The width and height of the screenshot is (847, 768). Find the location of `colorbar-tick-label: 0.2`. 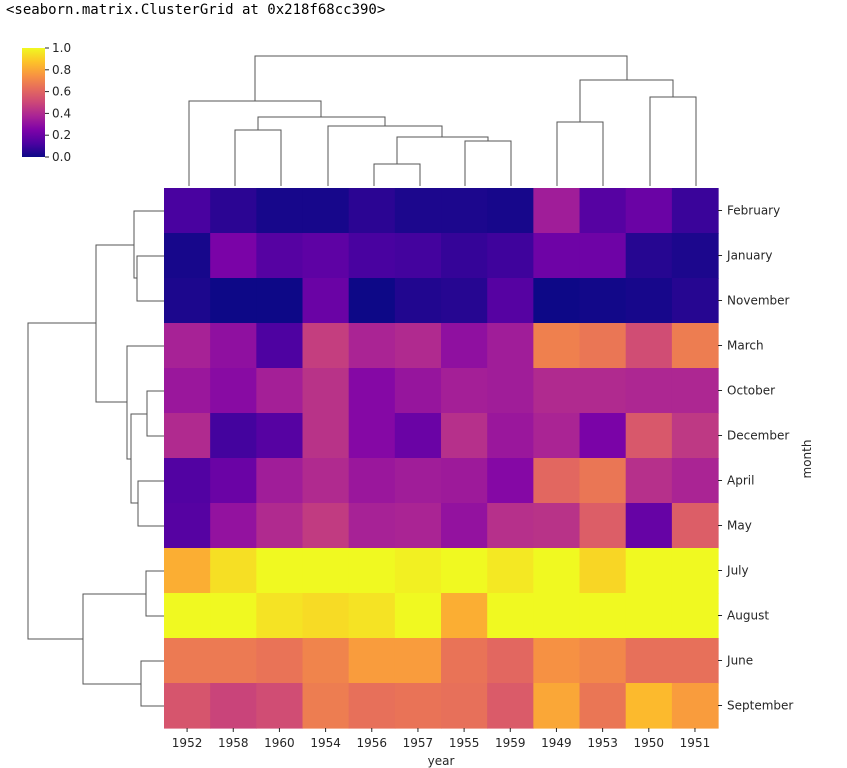

colorbar-tick-label: 0.2 is located at coordinates (61, 135).